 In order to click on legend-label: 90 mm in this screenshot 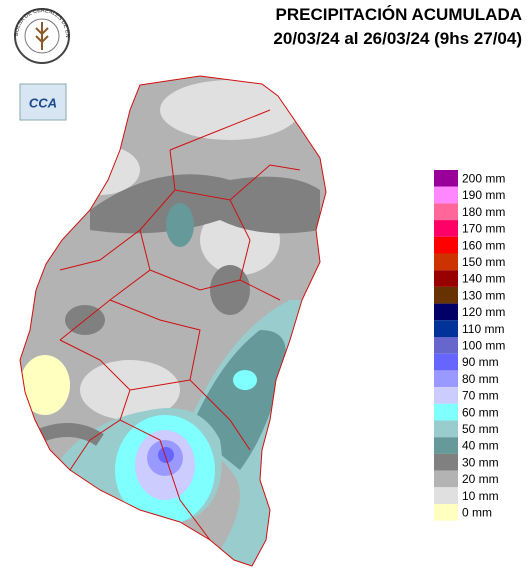, I will do `click(480, 362)`.